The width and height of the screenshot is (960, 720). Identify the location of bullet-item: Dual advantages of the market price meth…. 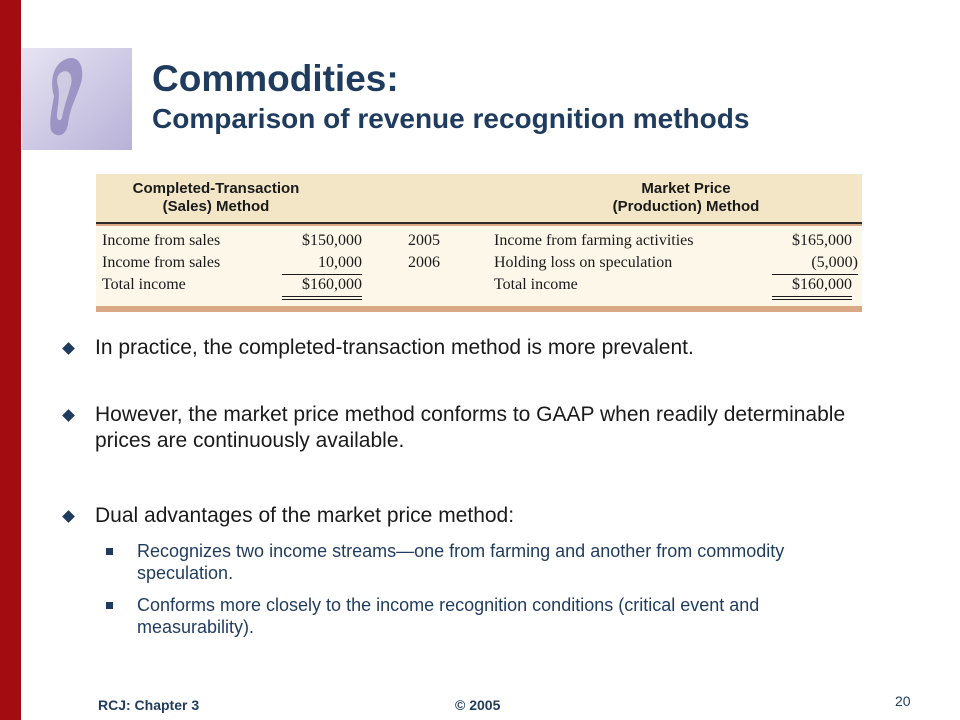
(305, 515).